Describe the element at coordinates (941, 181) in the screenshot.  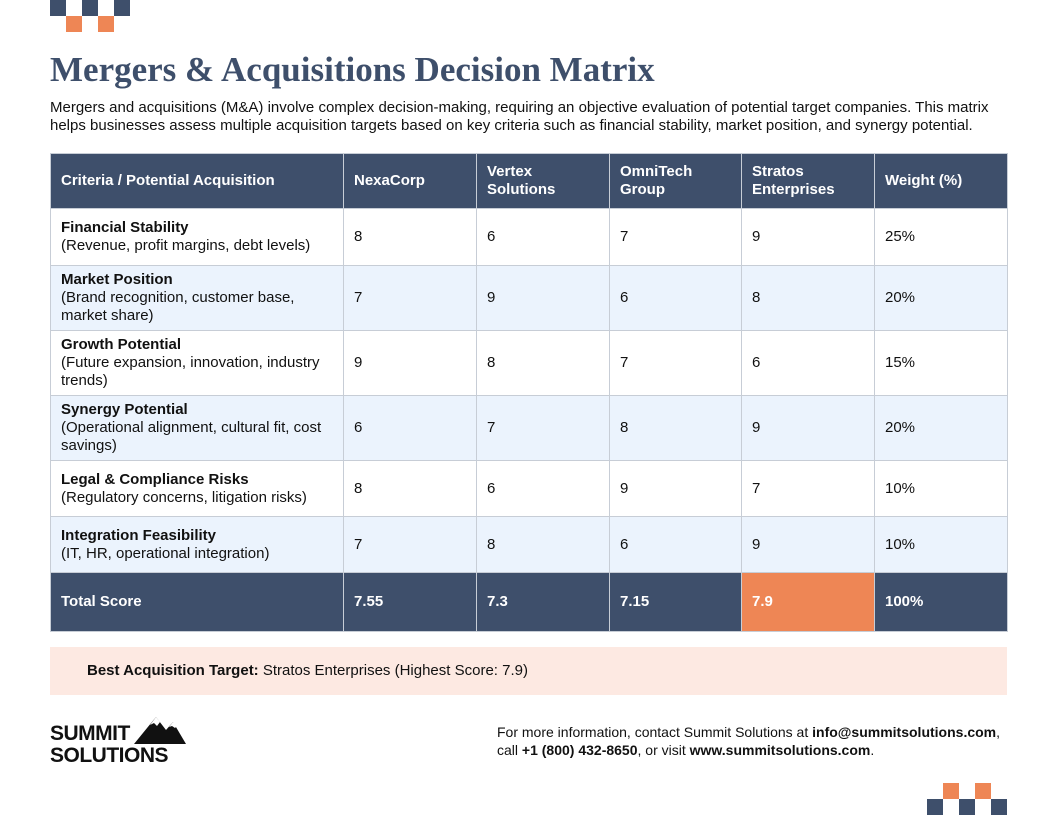
I see `column-header: Weight (%)` at that location.